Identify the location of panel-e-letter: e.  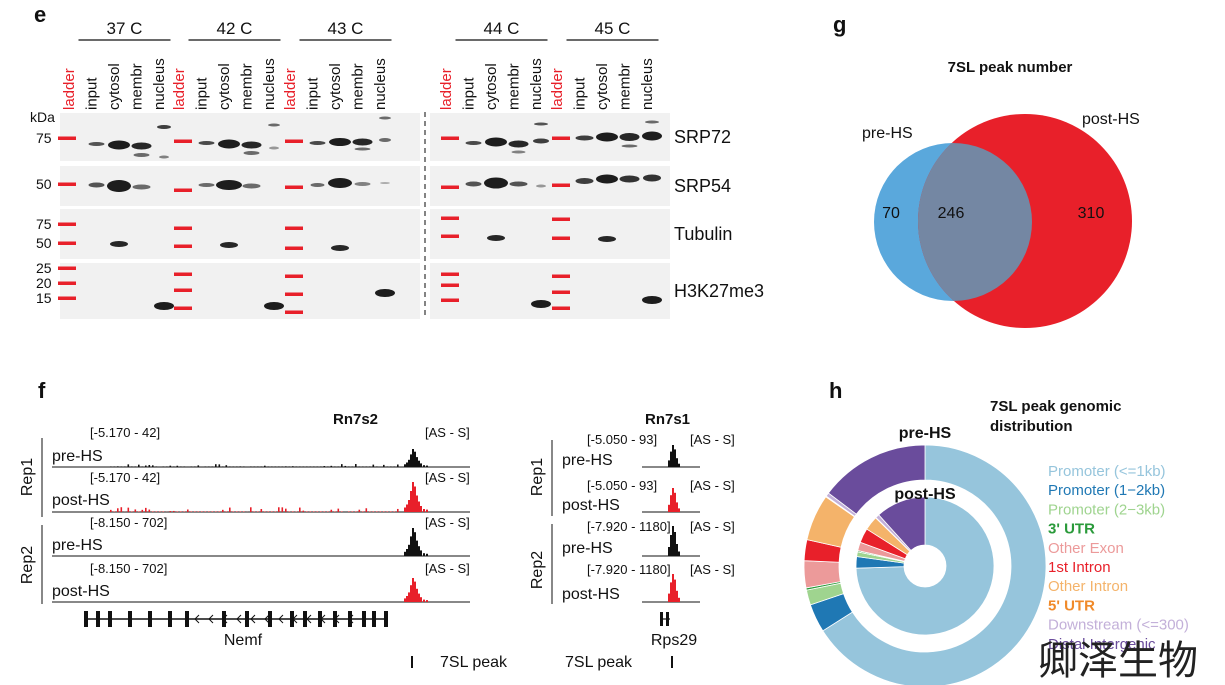
(40, 14).